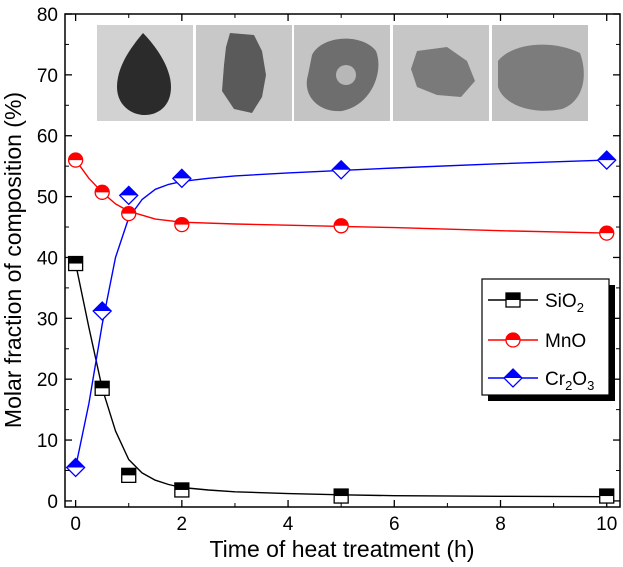 The image size is (623, 567). Describe the element at coordinates (561, 301) in the screenshot. I see `legend-text: SiO` at that location.